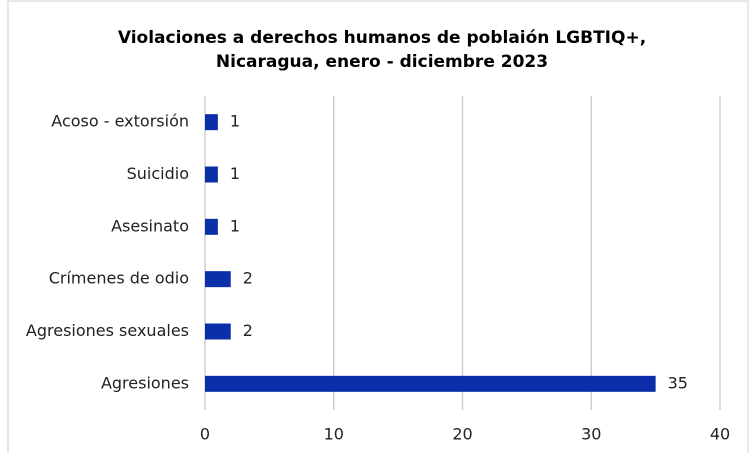  Describe the element at coordinates (150, 225) in the screenshot. I see `y-tick-label: Asesinato` at that location.